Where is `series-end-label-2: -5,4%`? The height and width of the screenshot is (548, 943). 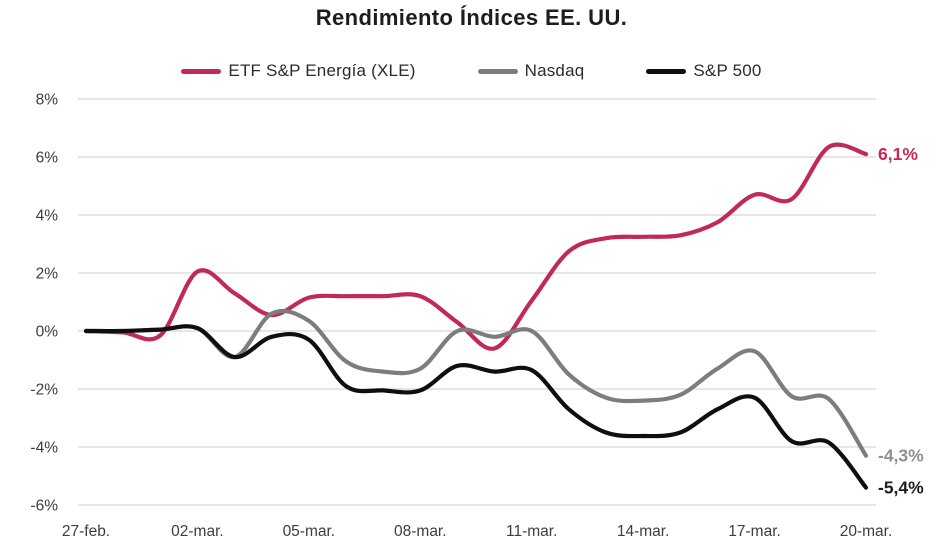 series-end-label-2: -5,4% is located at coordinates (901, 488).